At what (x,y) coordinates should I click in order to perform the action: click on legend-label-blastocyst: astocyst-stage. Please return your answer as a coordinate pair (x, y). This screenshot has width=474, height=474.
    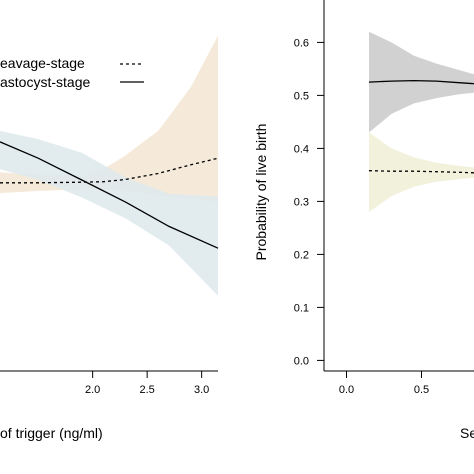
    Looking at the image, I should click on (45, 82).